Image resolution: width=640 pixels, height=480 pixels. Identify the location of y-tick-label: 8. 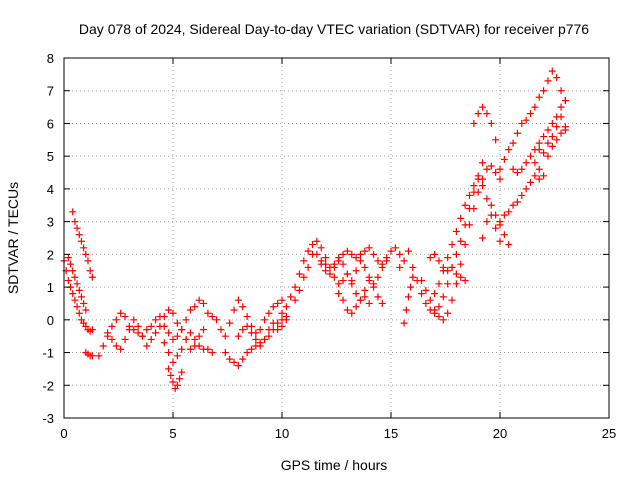
(50, 58).